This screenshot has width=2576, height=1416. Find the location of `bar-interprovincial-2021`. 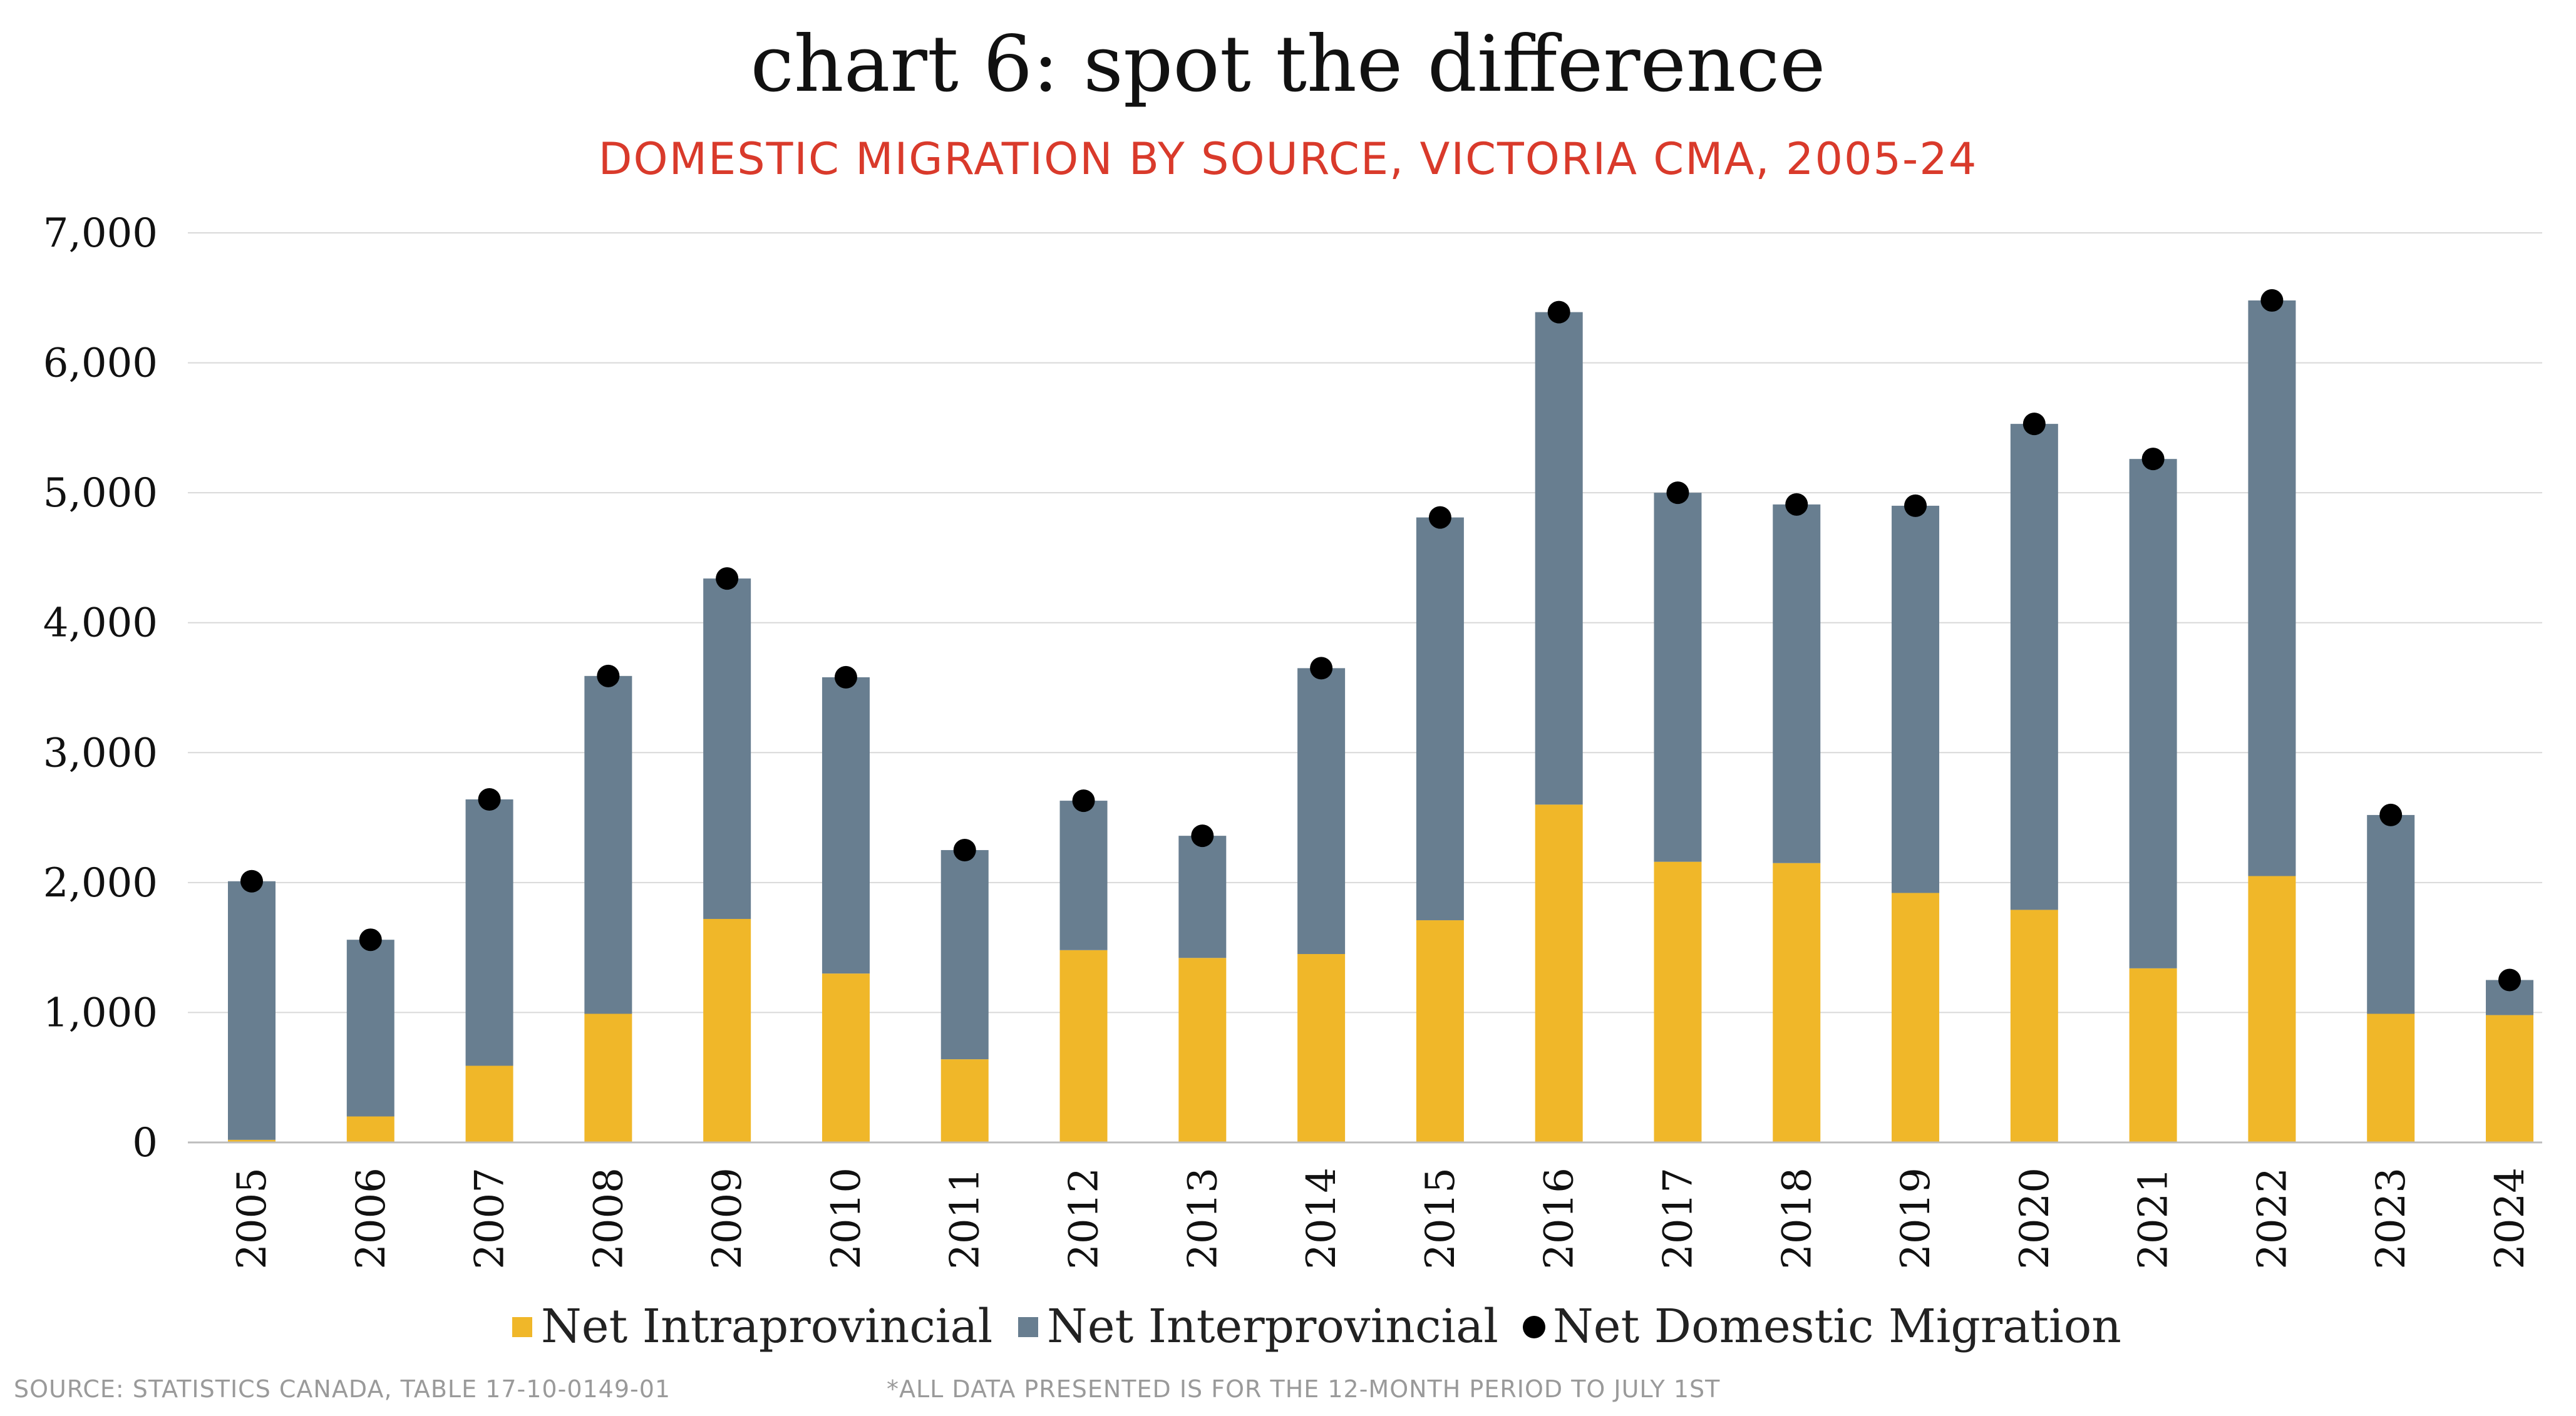

bar-interprovincial-2021 is located at coordinates (2153, 713).